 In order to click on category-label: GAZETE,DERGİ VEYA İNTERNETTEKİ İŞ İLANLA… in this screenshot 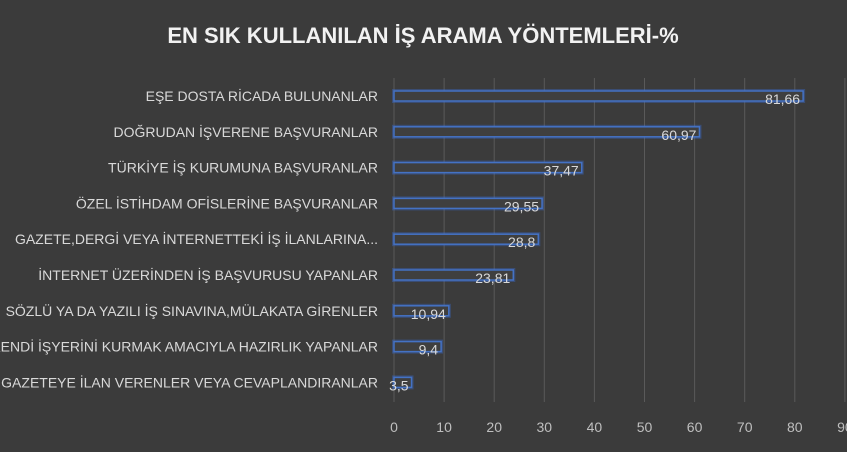, I will do `click(196, 238)`.